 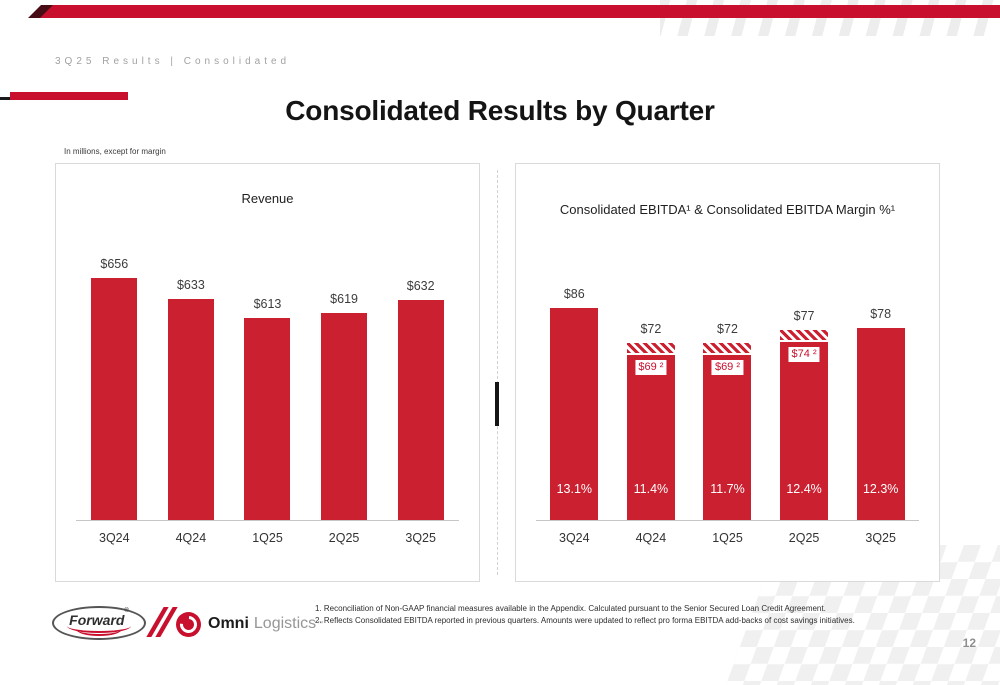 What do you see at coordinates (804, 354) in the screenshot?
I see `prior-reported-value-label: $74 ²` at bounding box center [804, 354].